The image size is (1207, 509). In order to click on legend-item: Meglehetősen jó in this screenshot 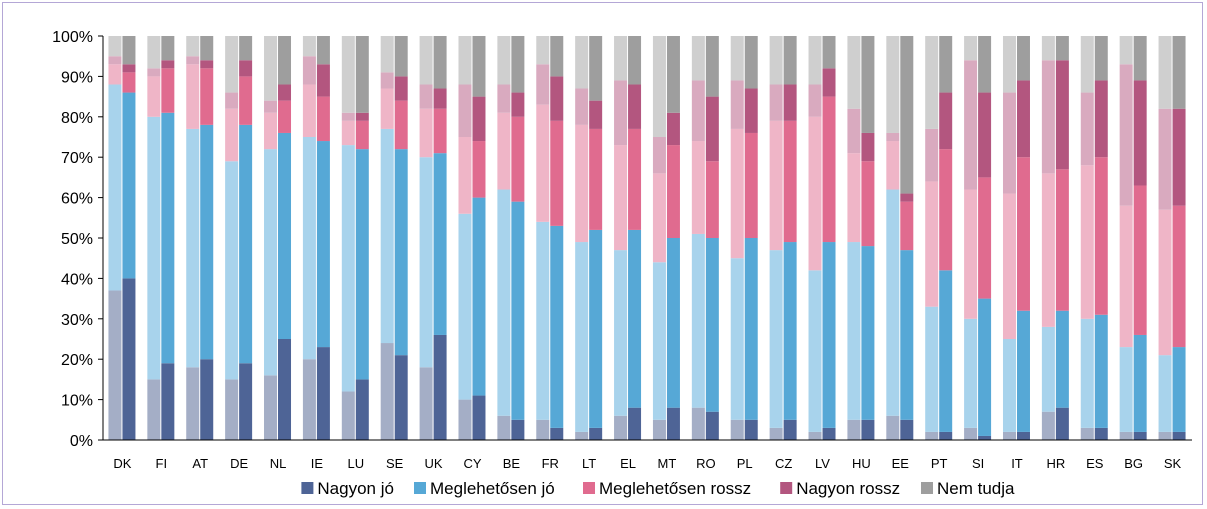, I will do `click(484, 488)`.